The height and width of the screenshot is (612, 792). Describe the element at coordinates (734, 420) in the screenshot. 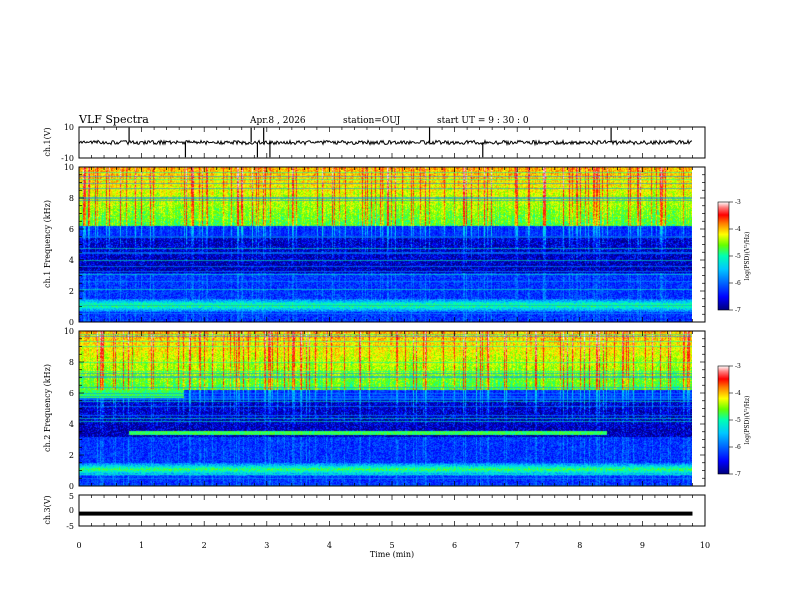

I see `ch2-colorbar: -3 -4 -5 -6 -7 log(PSD)(V²/Hz)` at that location.